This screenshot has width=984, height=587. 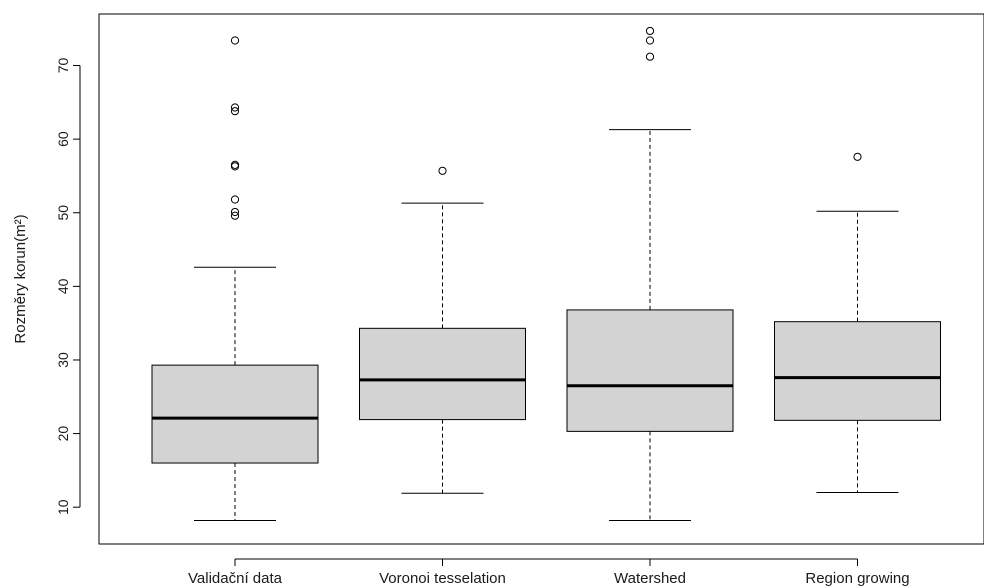 What do you see at coordinates (63, 434) in the screenshot?
I see `y-tick-label: 20` at bounding box center [63, 434].